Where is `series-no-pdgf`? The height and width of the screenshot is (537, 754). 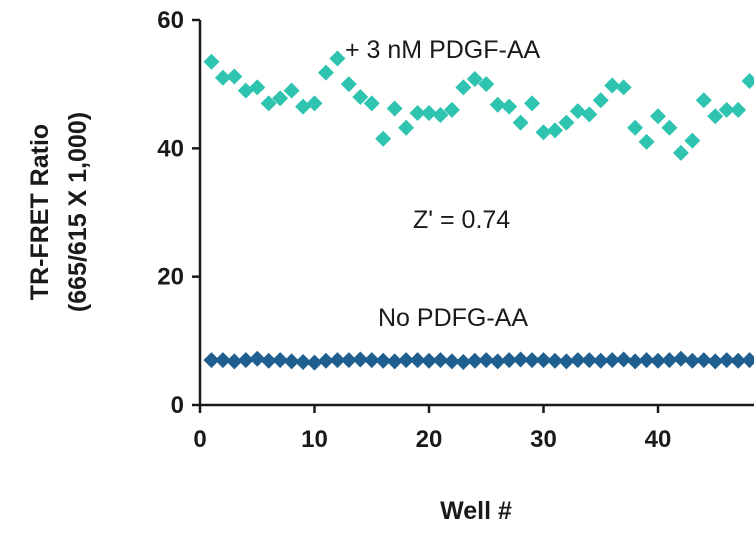
series-no-pdgf is located at coordinates (478, 360).